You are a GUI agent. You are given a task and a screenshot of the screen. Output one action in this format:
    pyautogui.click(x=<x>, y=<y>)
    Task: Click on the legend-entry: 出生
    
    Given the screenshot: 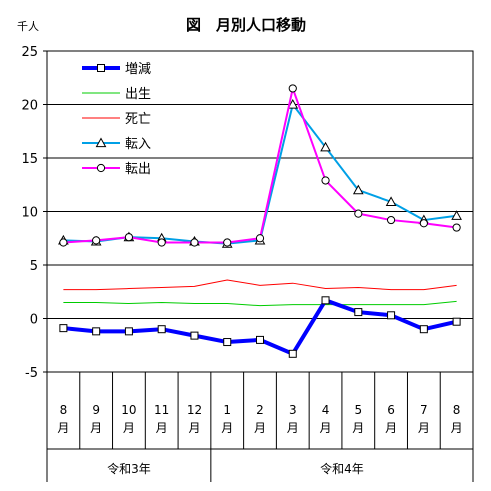 What is the action you would take?
    pyautogui.click(x=116, y=94)
    